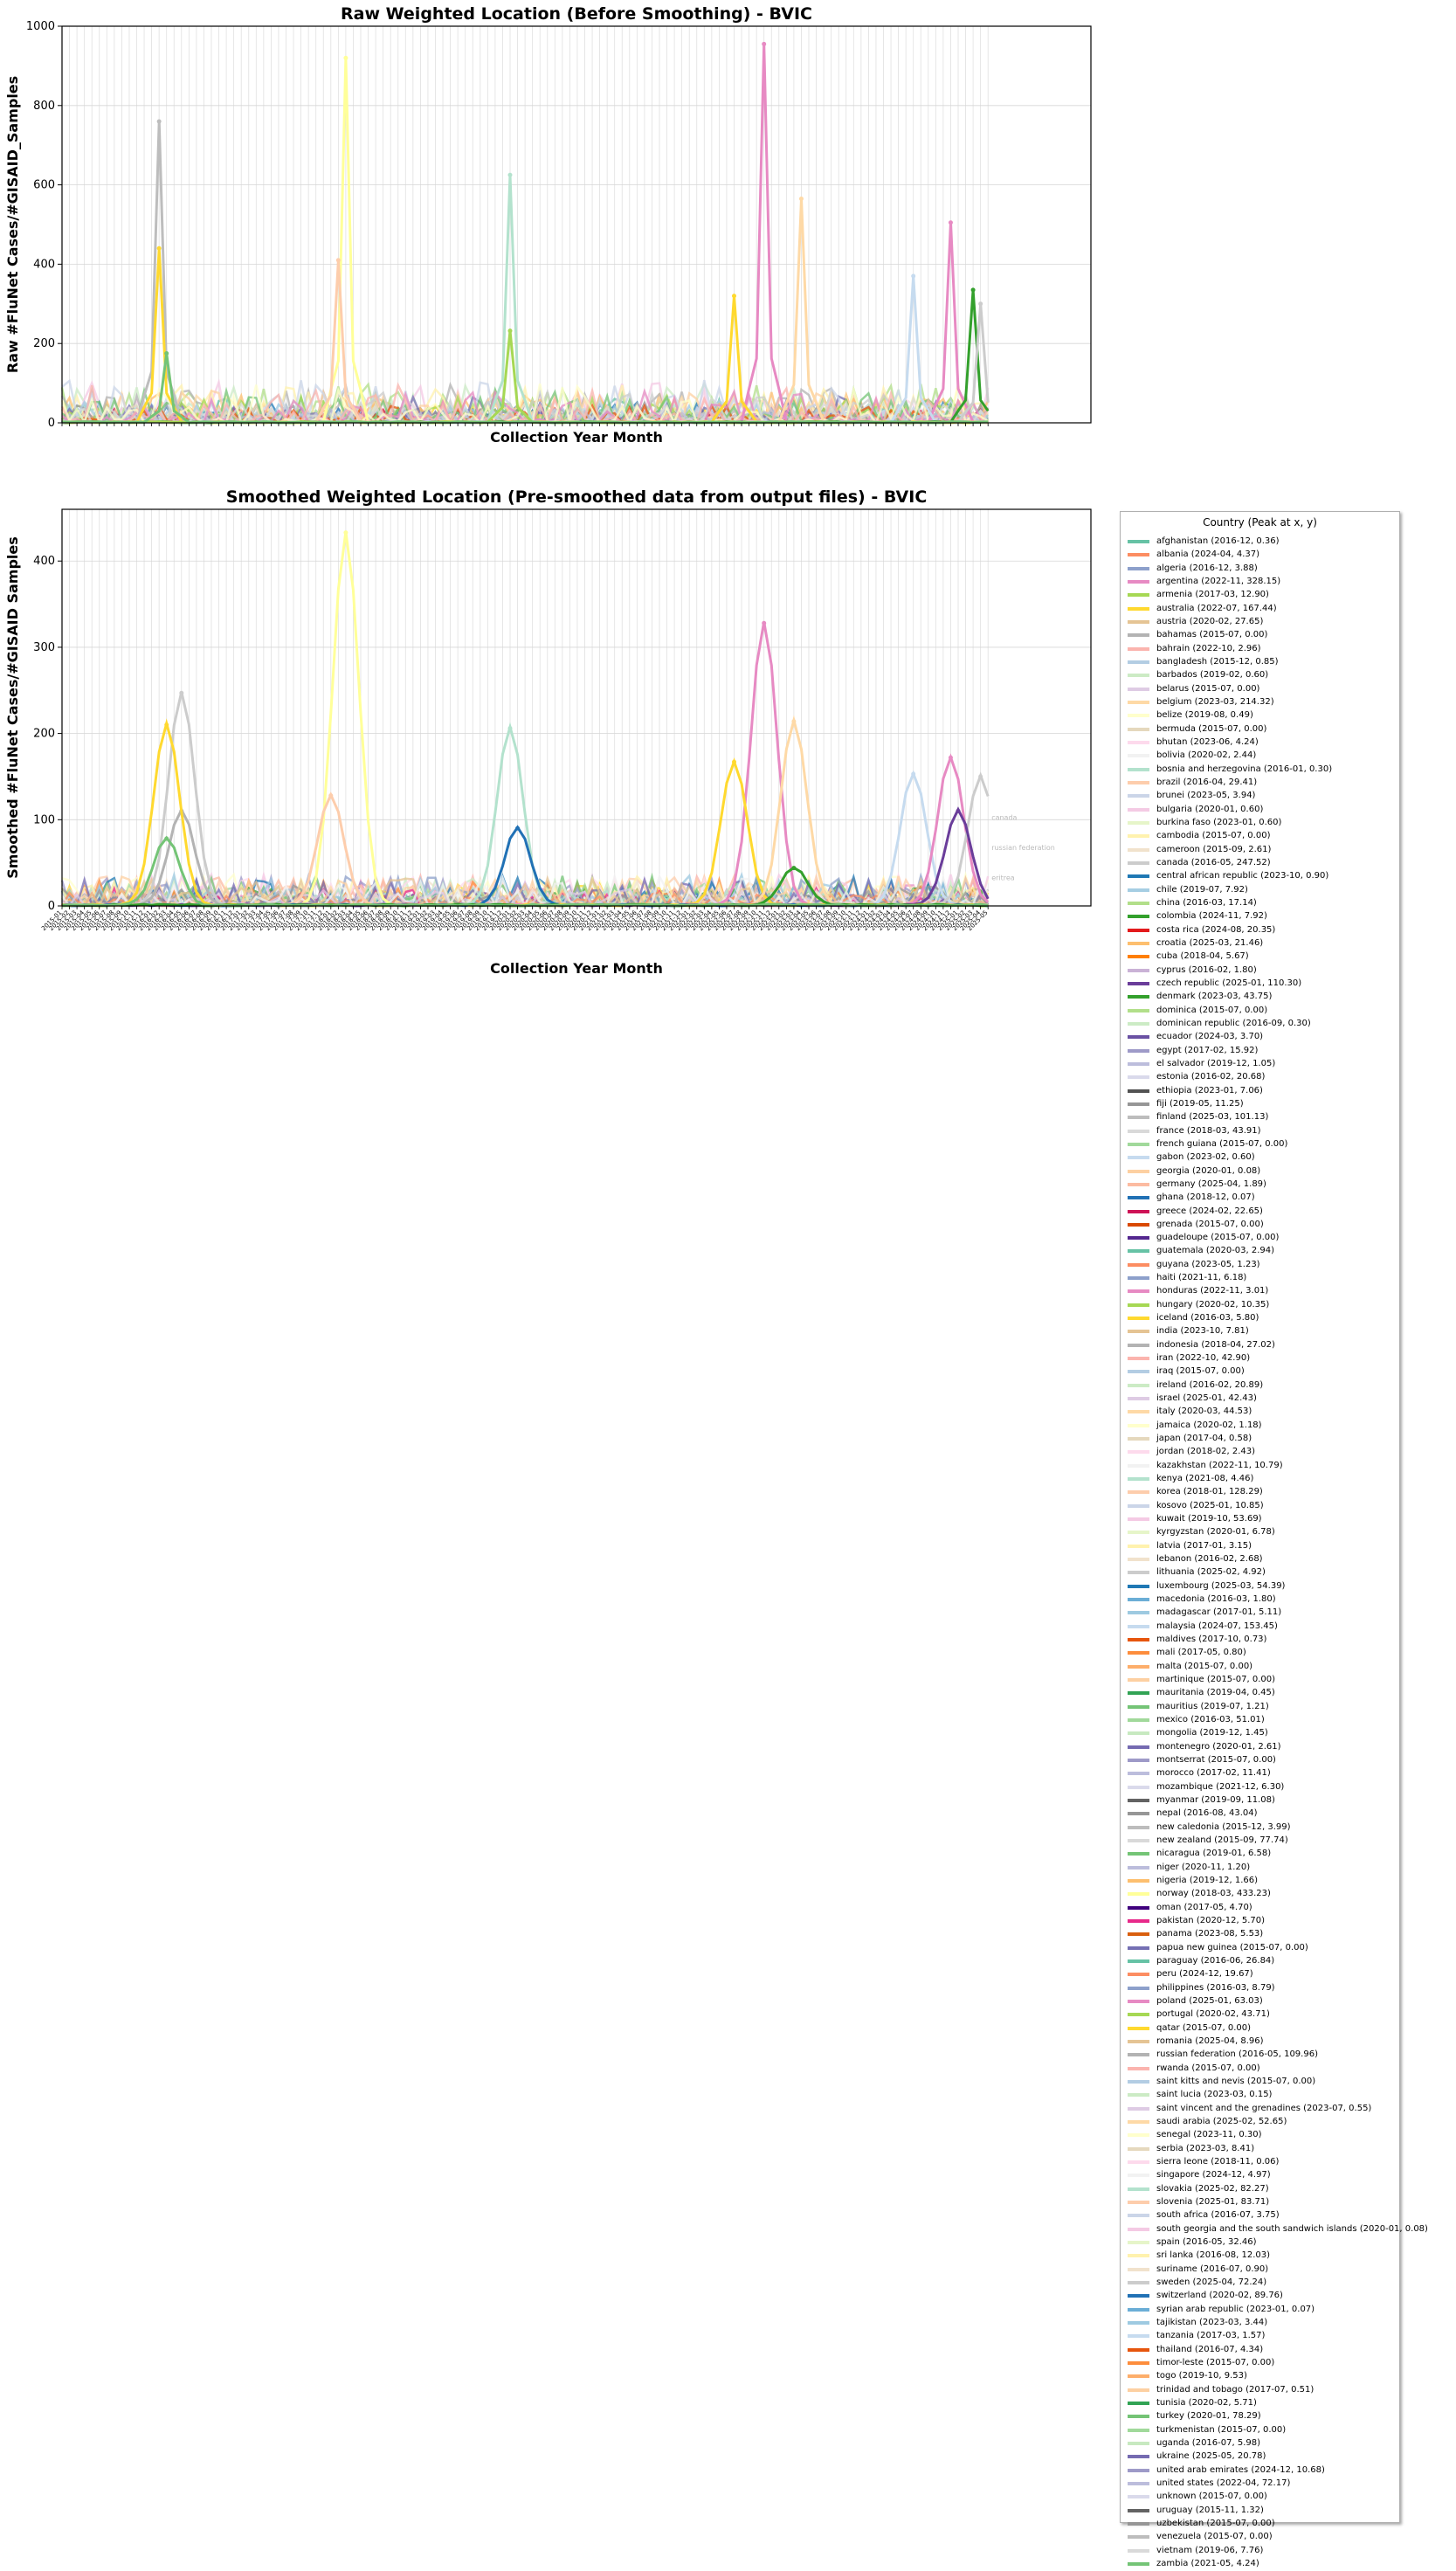 This screenshot has height=2571, width=1456. What do you see at coordinates (1207, 1318) in the screenshot?
I see `legend-label: iceland (2016-03, 5.80)` at bounding box center [1207, 1318].